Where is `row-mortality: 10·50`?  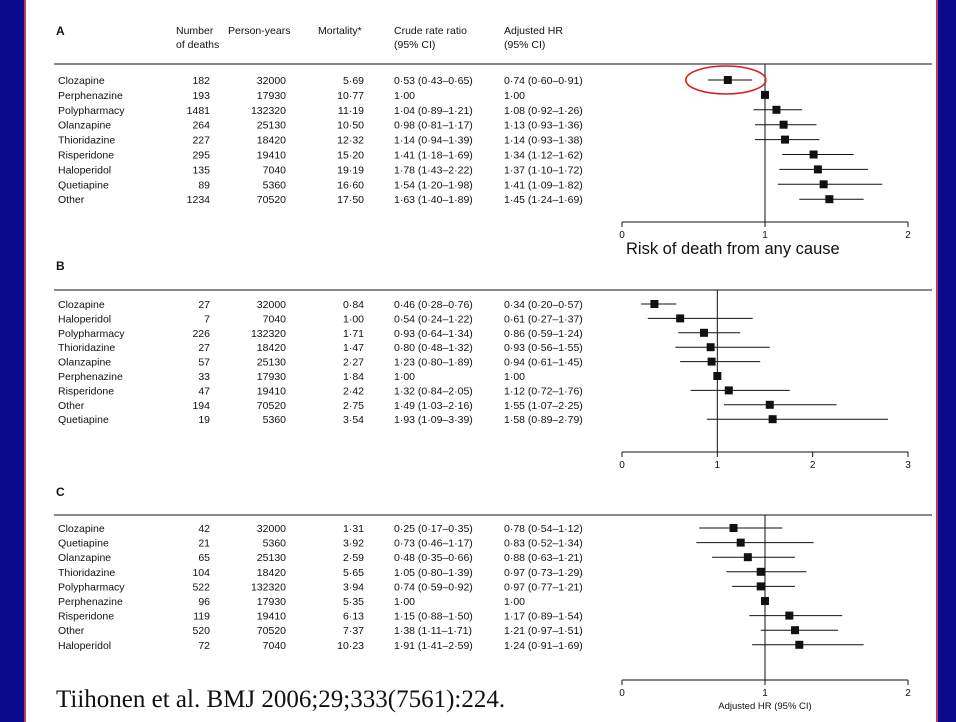
row-mortality: 10·50 is located at coordinates (350, 126).